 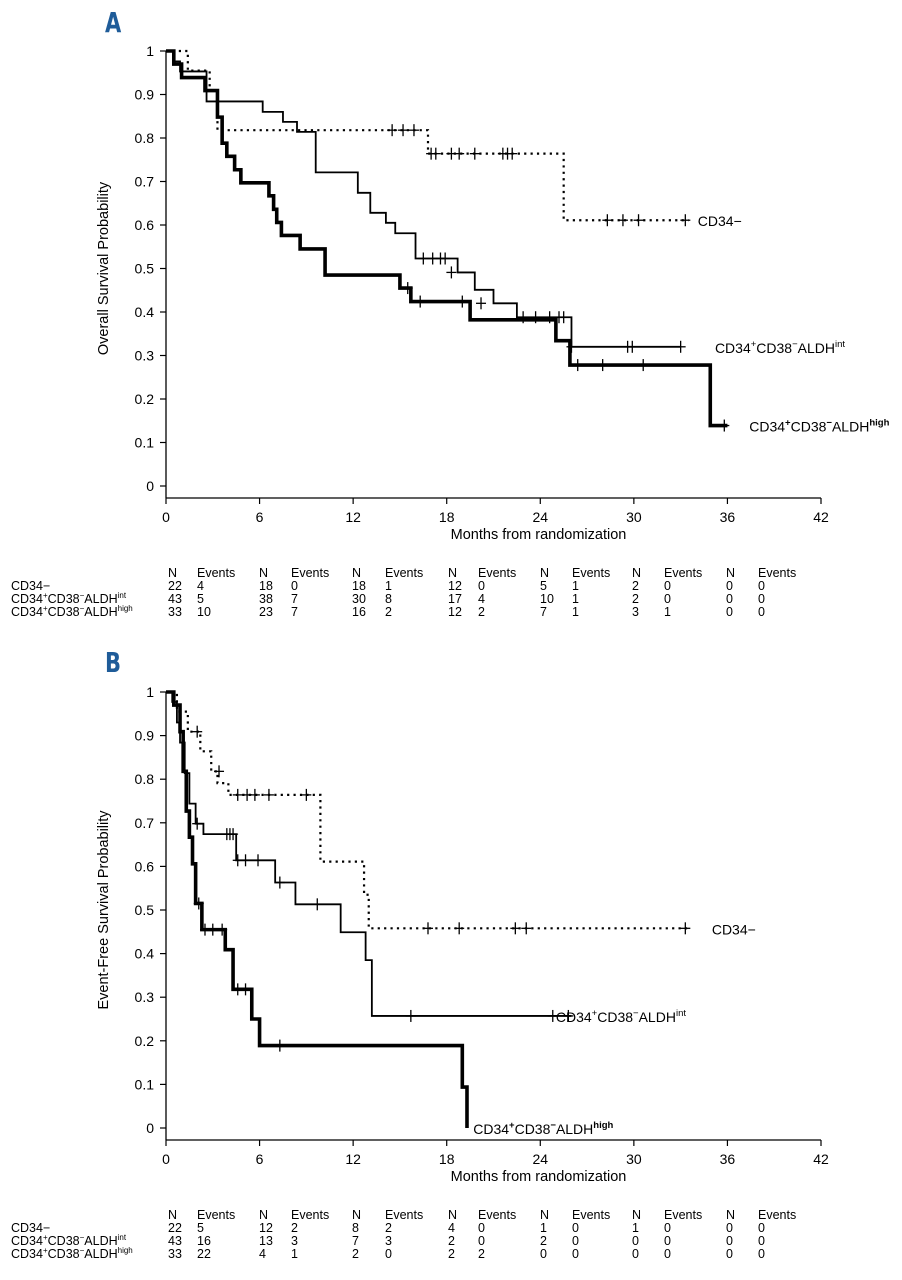 What do you see at coordinates (359, 599) in the screenshot?
I see `risk-cell: 30` at bounding box center [359, 599].